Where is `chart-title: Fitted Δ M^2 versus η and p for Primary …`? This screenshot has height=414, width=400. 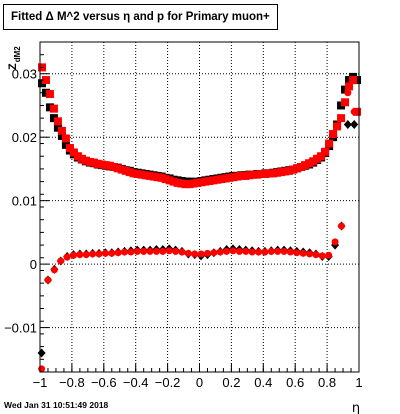 chart-title: Fitted Δ M^2 versus η and p for Primary … is located at coordinates (140, 17).